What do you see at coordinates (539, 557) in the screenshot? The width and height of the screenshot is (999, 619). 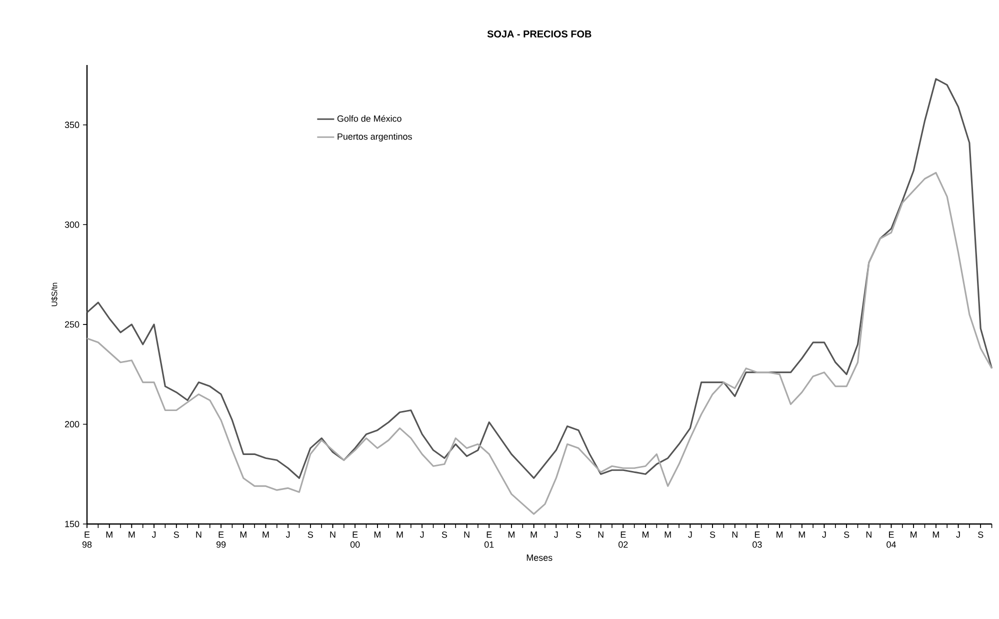 I see `x-axis-title: Meses` at bounding box center [539, 557].